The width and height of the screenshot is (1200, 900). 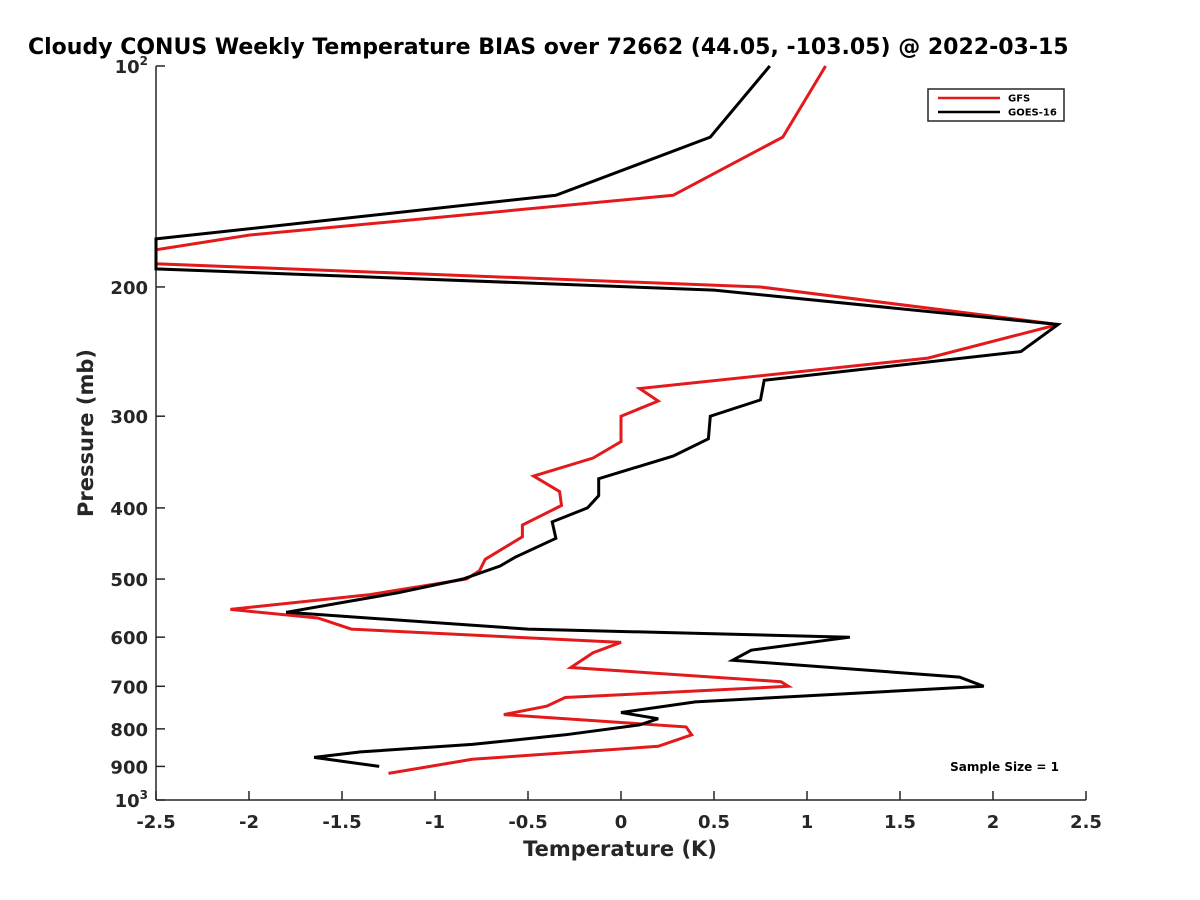 What do you see at coordinates (155, 822) in the screenshot?
I see `x-tick-label: -2.5` at bounding box center [155, 822].